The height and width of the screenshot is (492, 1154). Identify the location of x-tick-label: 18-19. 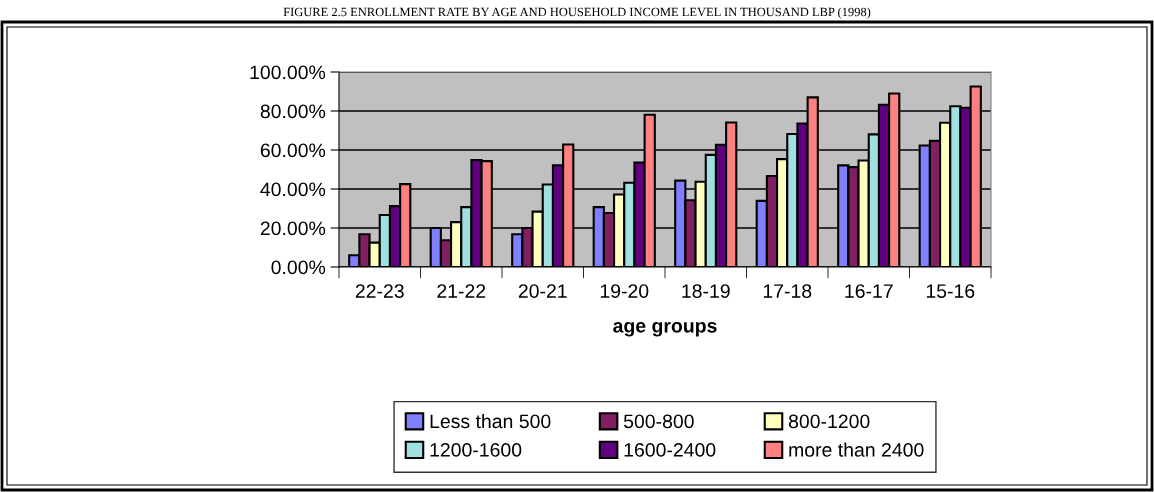
(706, 291).